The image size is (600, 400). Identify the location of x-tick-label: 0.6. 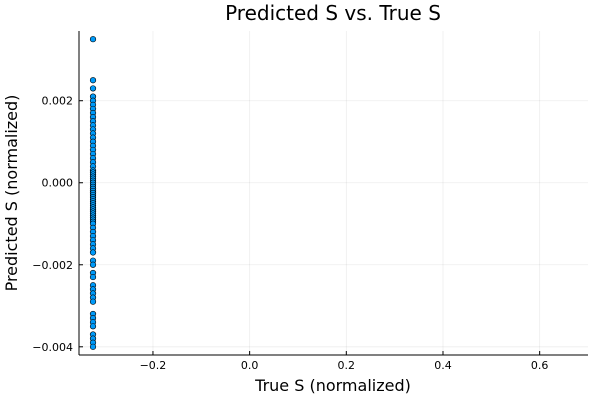
(540, 365).